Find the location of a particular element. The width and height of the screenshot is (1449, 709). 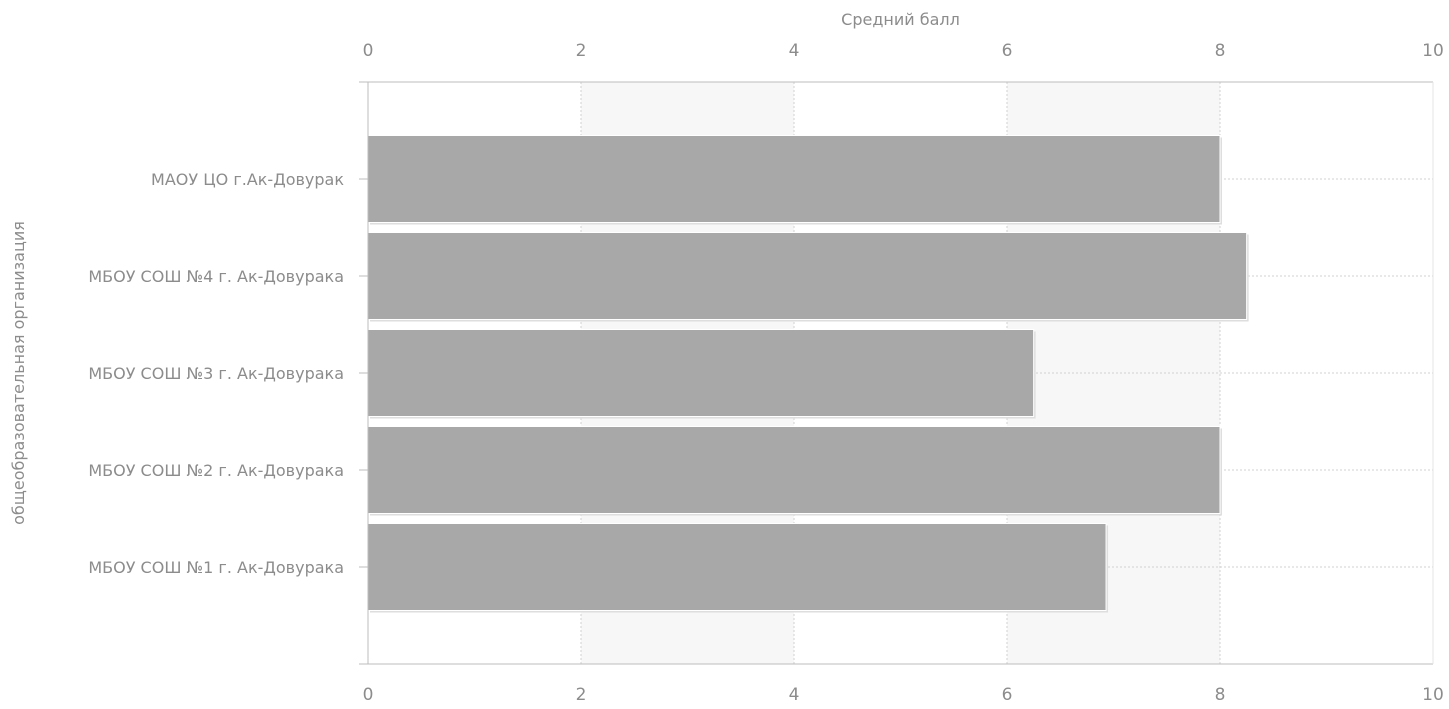

x-tick-label-top: 6 is located at coordinates (1007, 51).